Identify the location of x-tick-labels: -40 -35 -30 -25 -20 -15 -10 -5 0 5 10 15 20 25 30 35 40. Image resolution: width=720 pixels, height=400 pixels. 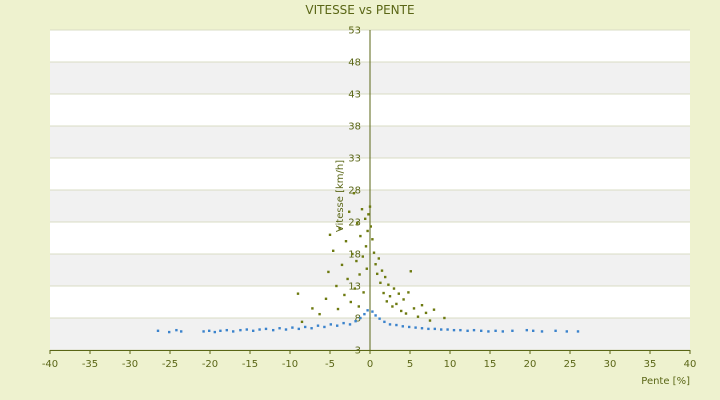
(369, 360).